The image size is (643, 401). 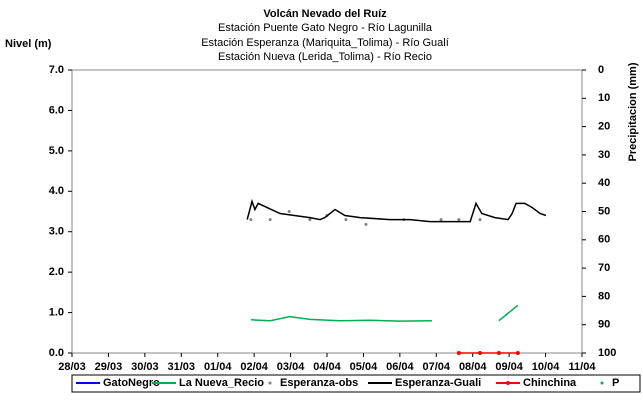 I want to click on y-tick-label: 4.0, so click(x=56, y=191).